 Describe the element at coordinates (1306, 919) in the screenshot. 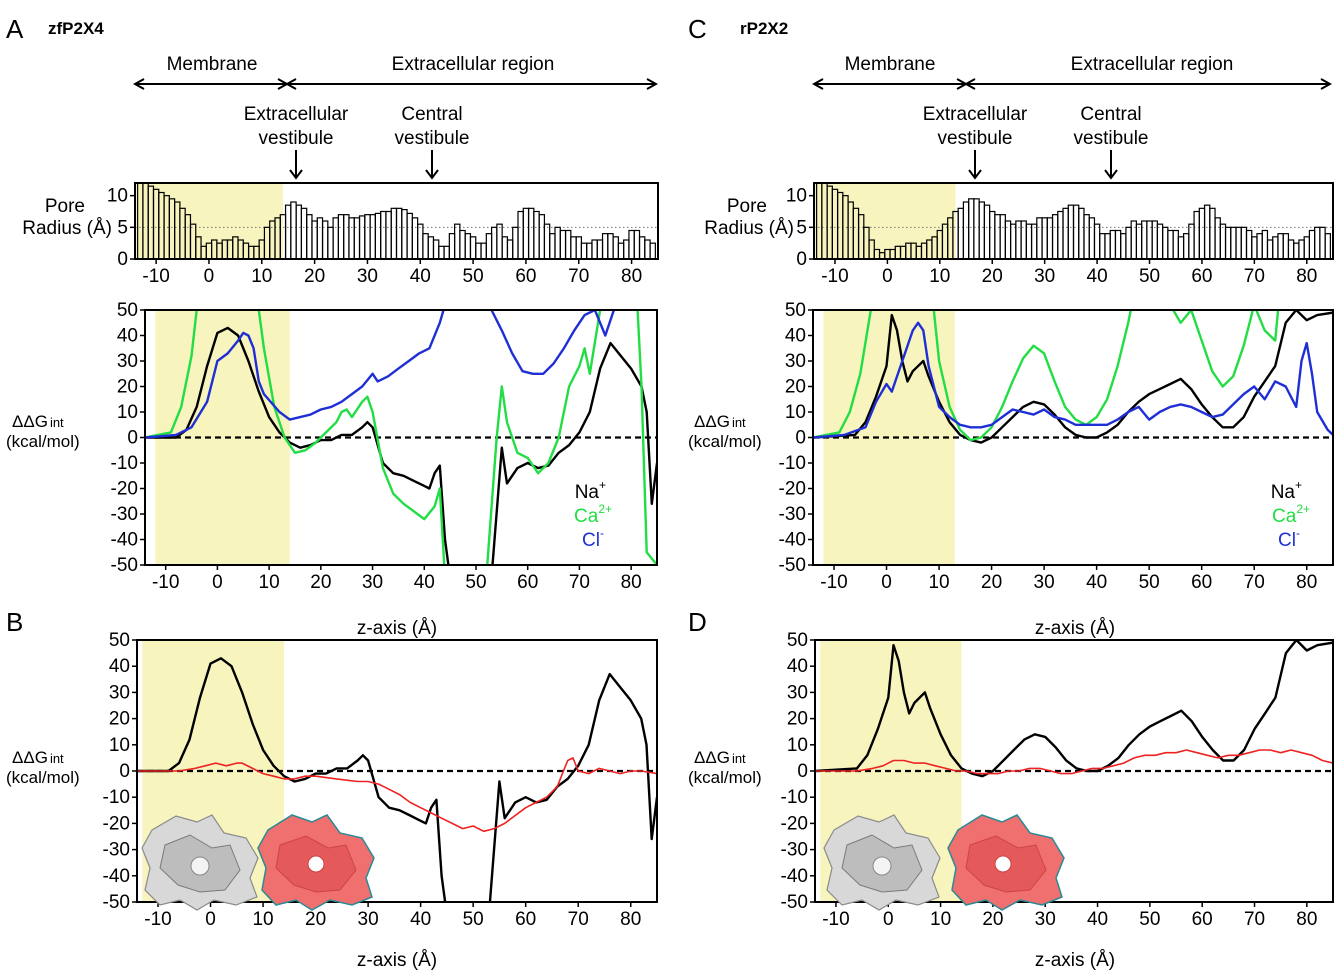

I see `x-tick-label: 80` at that location.